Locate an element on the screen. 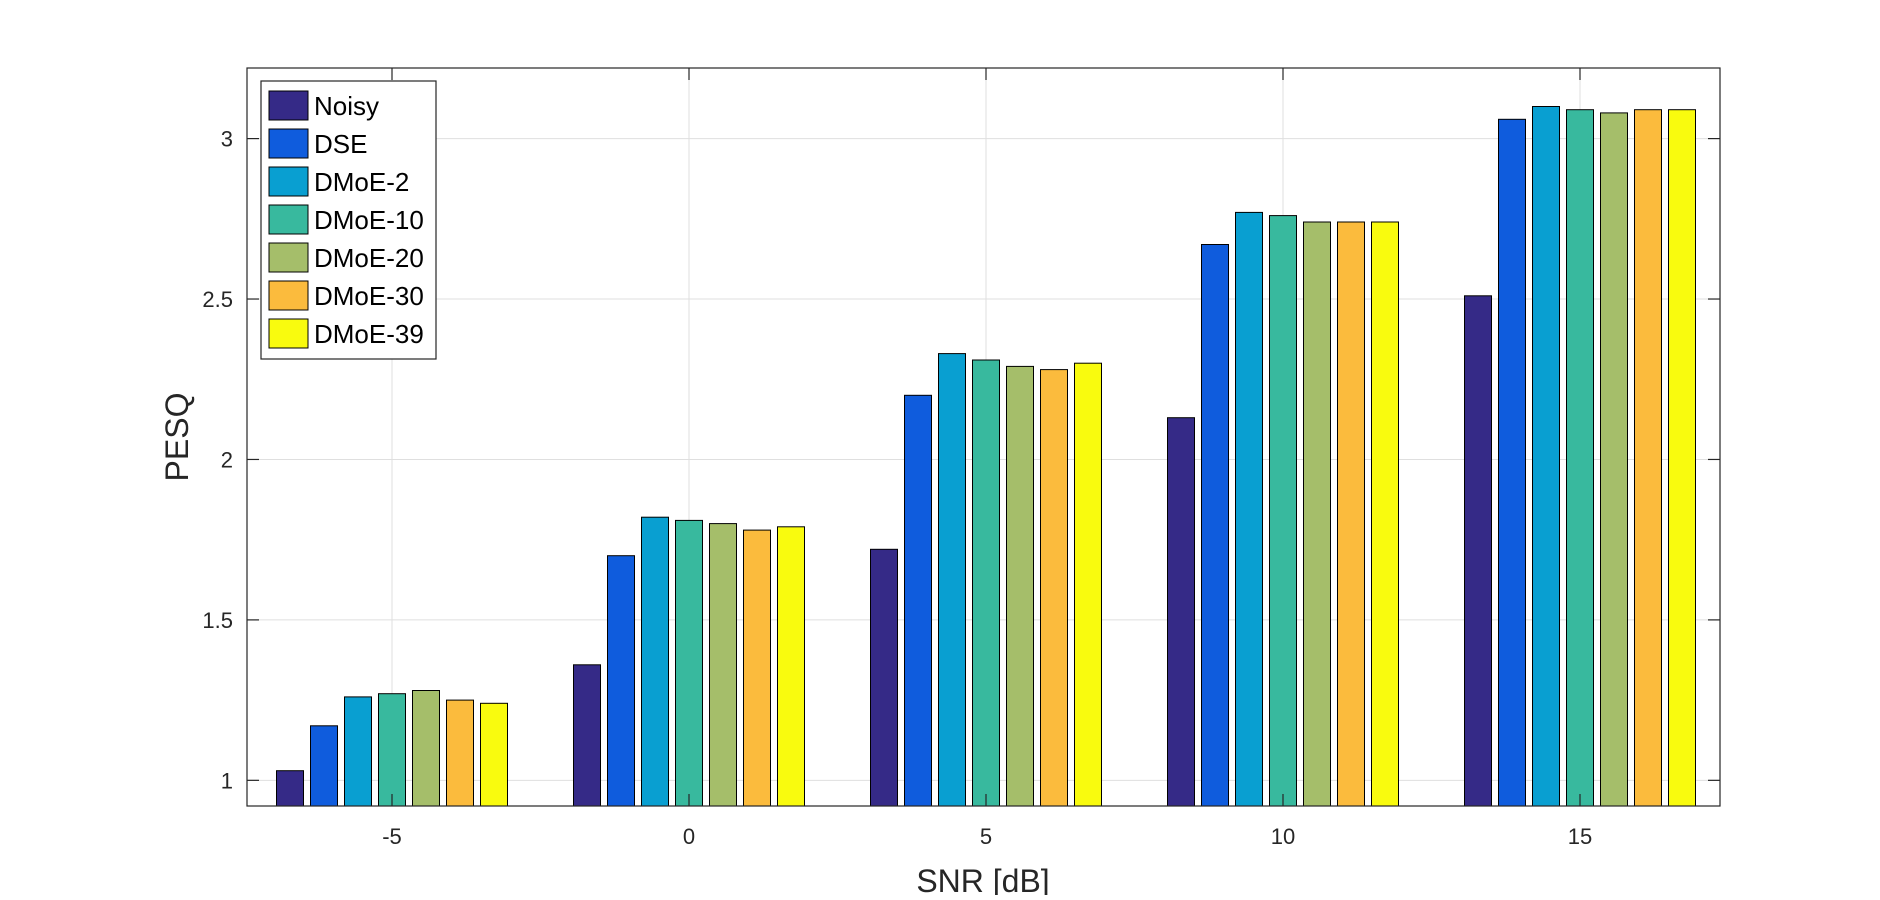 Image resolution: width=1880 pixels, height=900 pixels. legend-label: DMoE-30 is located at coordinates (369, 296).